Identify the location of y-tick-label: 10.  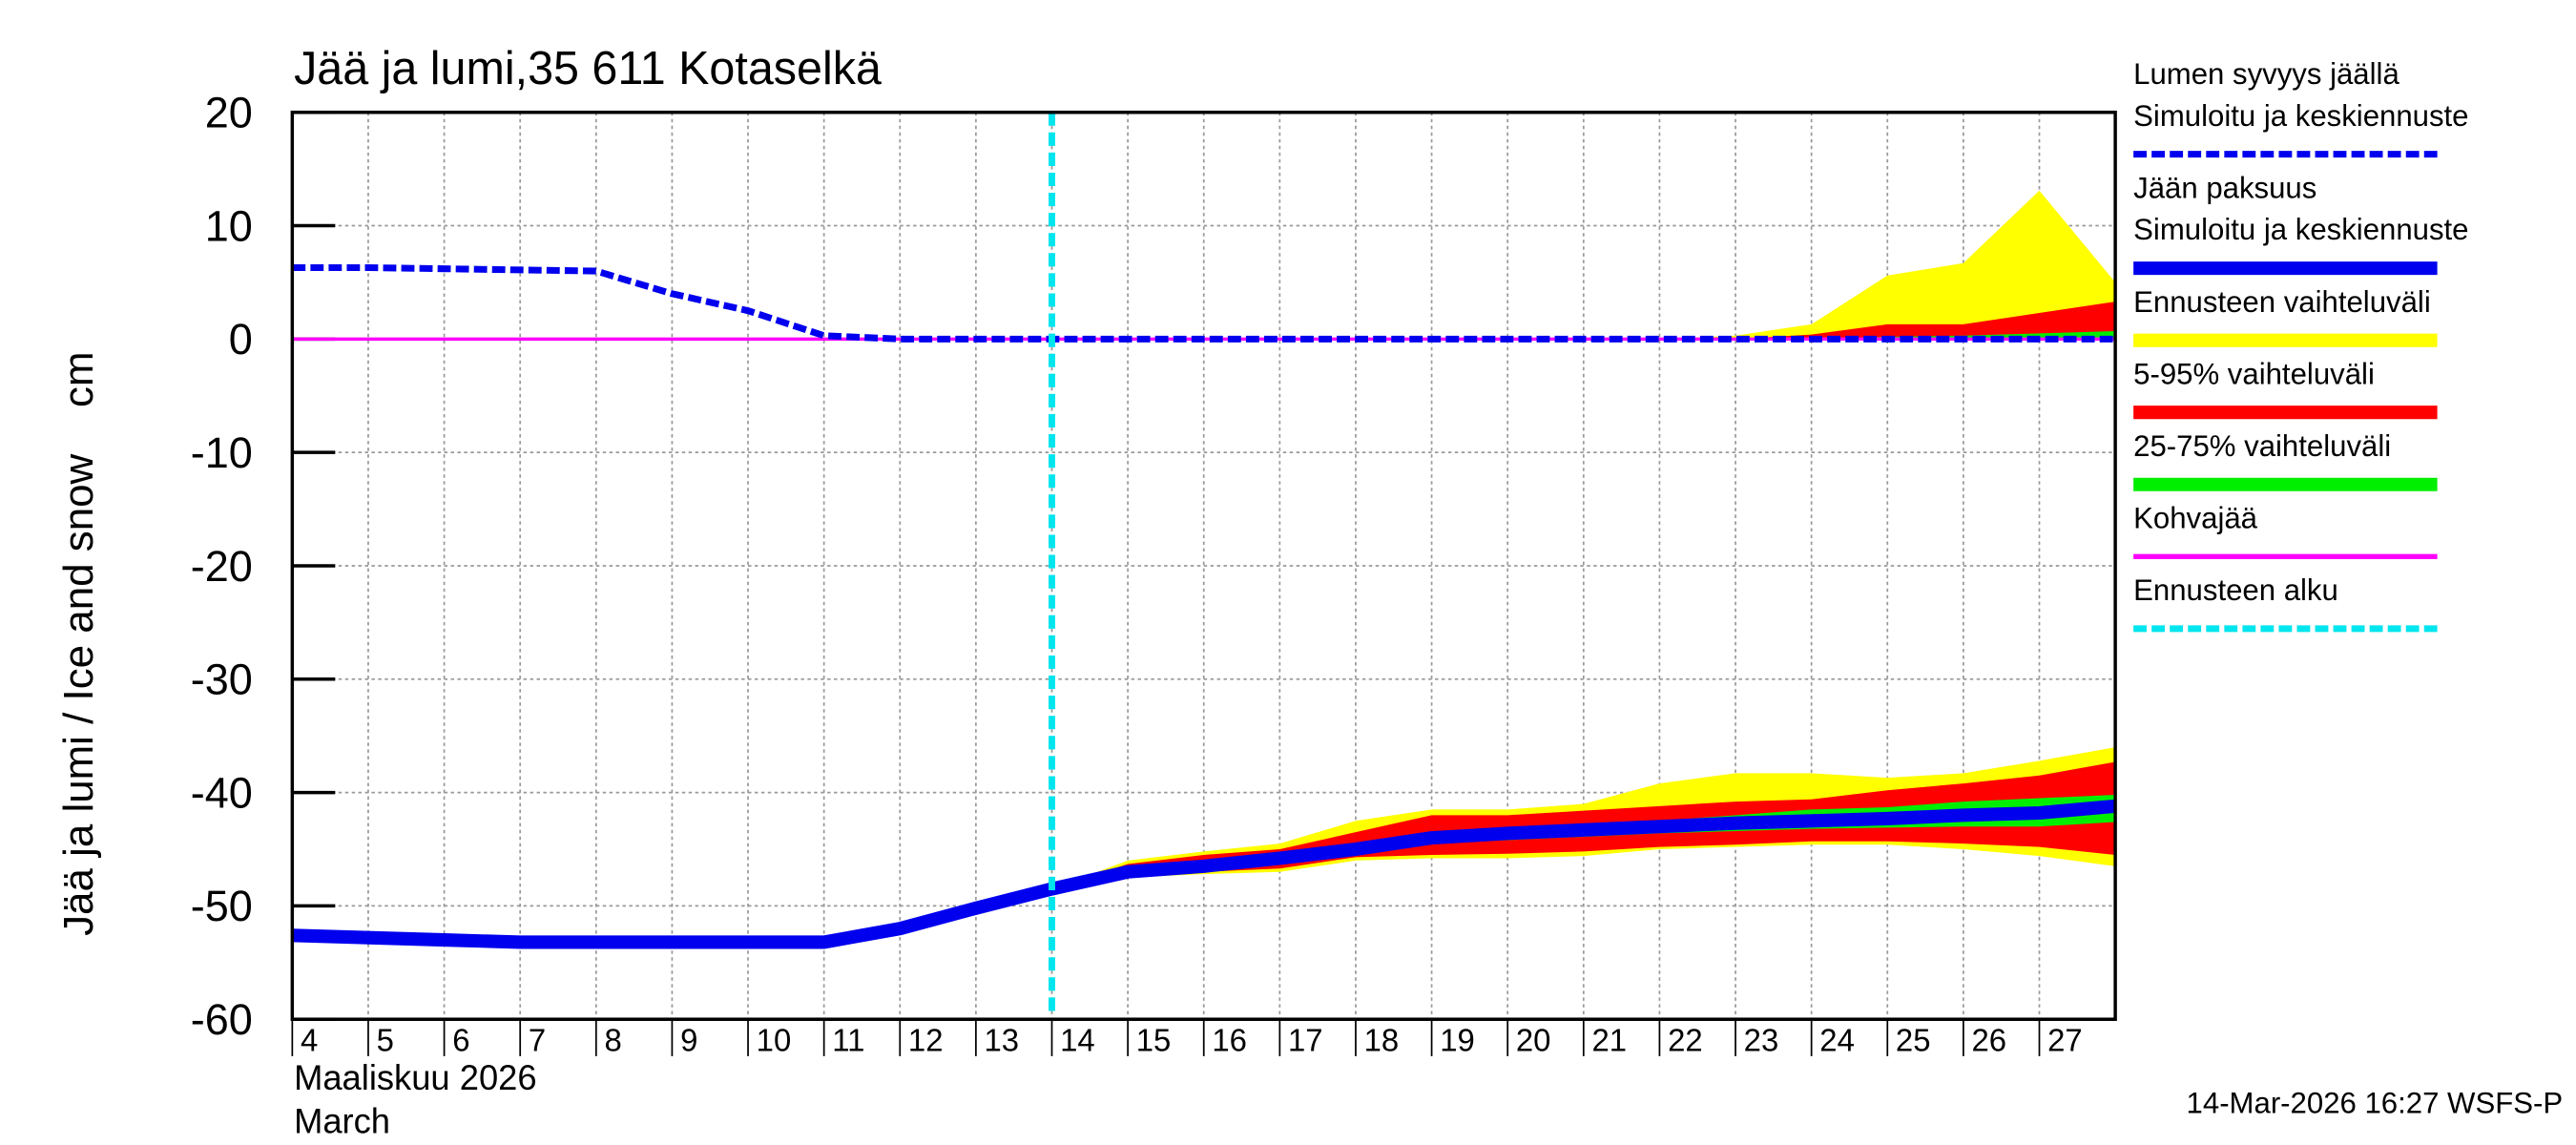
(229, 226).